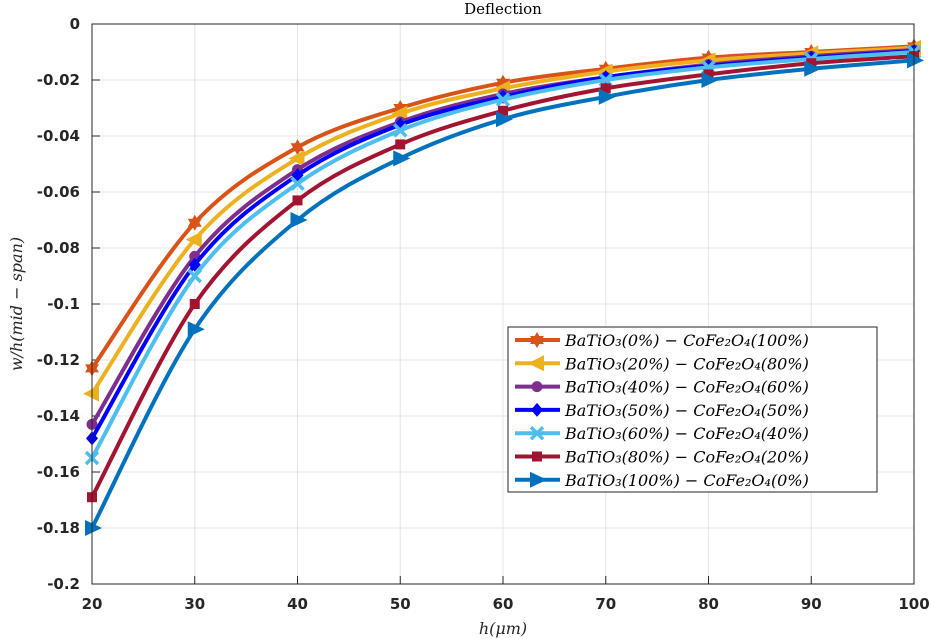  What do you see at coordinates (503, 628) in the screenshot?
I see `x-axis-label: h(μm)` at bounding box center [503, 628].